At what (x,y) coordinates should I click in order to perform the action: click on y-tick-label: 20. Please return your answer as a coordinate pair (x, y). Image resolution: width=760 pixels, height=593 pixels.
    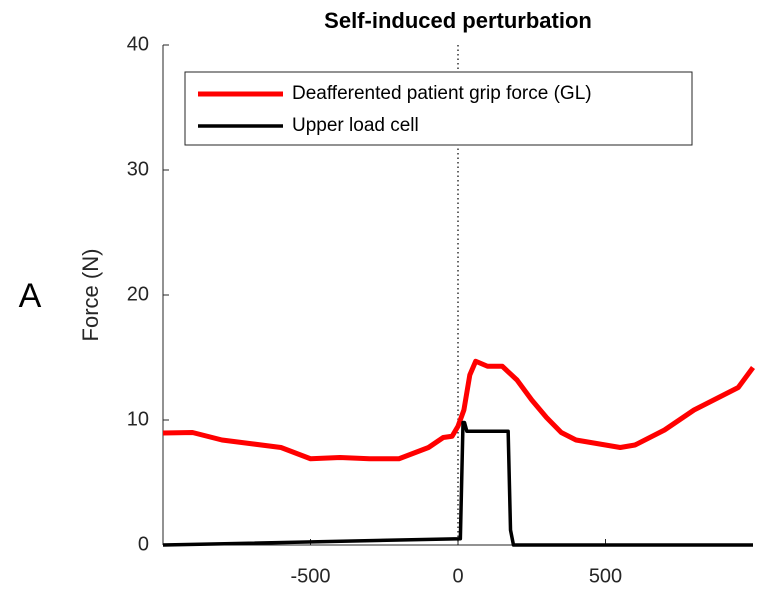
    Looking at the image, I should click on (138, 294).